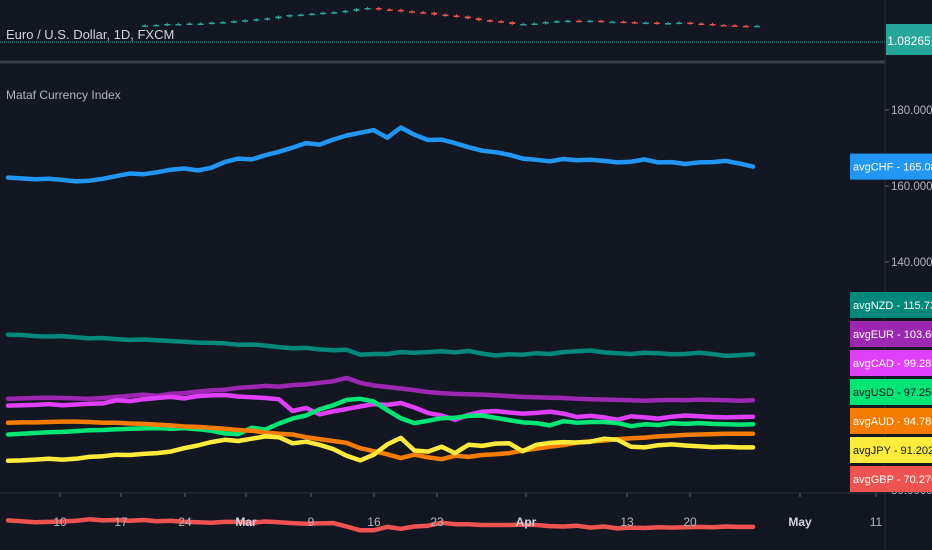 The image size is (932, 550). I want to click on series-line-avgCHF, so click(380, 154).